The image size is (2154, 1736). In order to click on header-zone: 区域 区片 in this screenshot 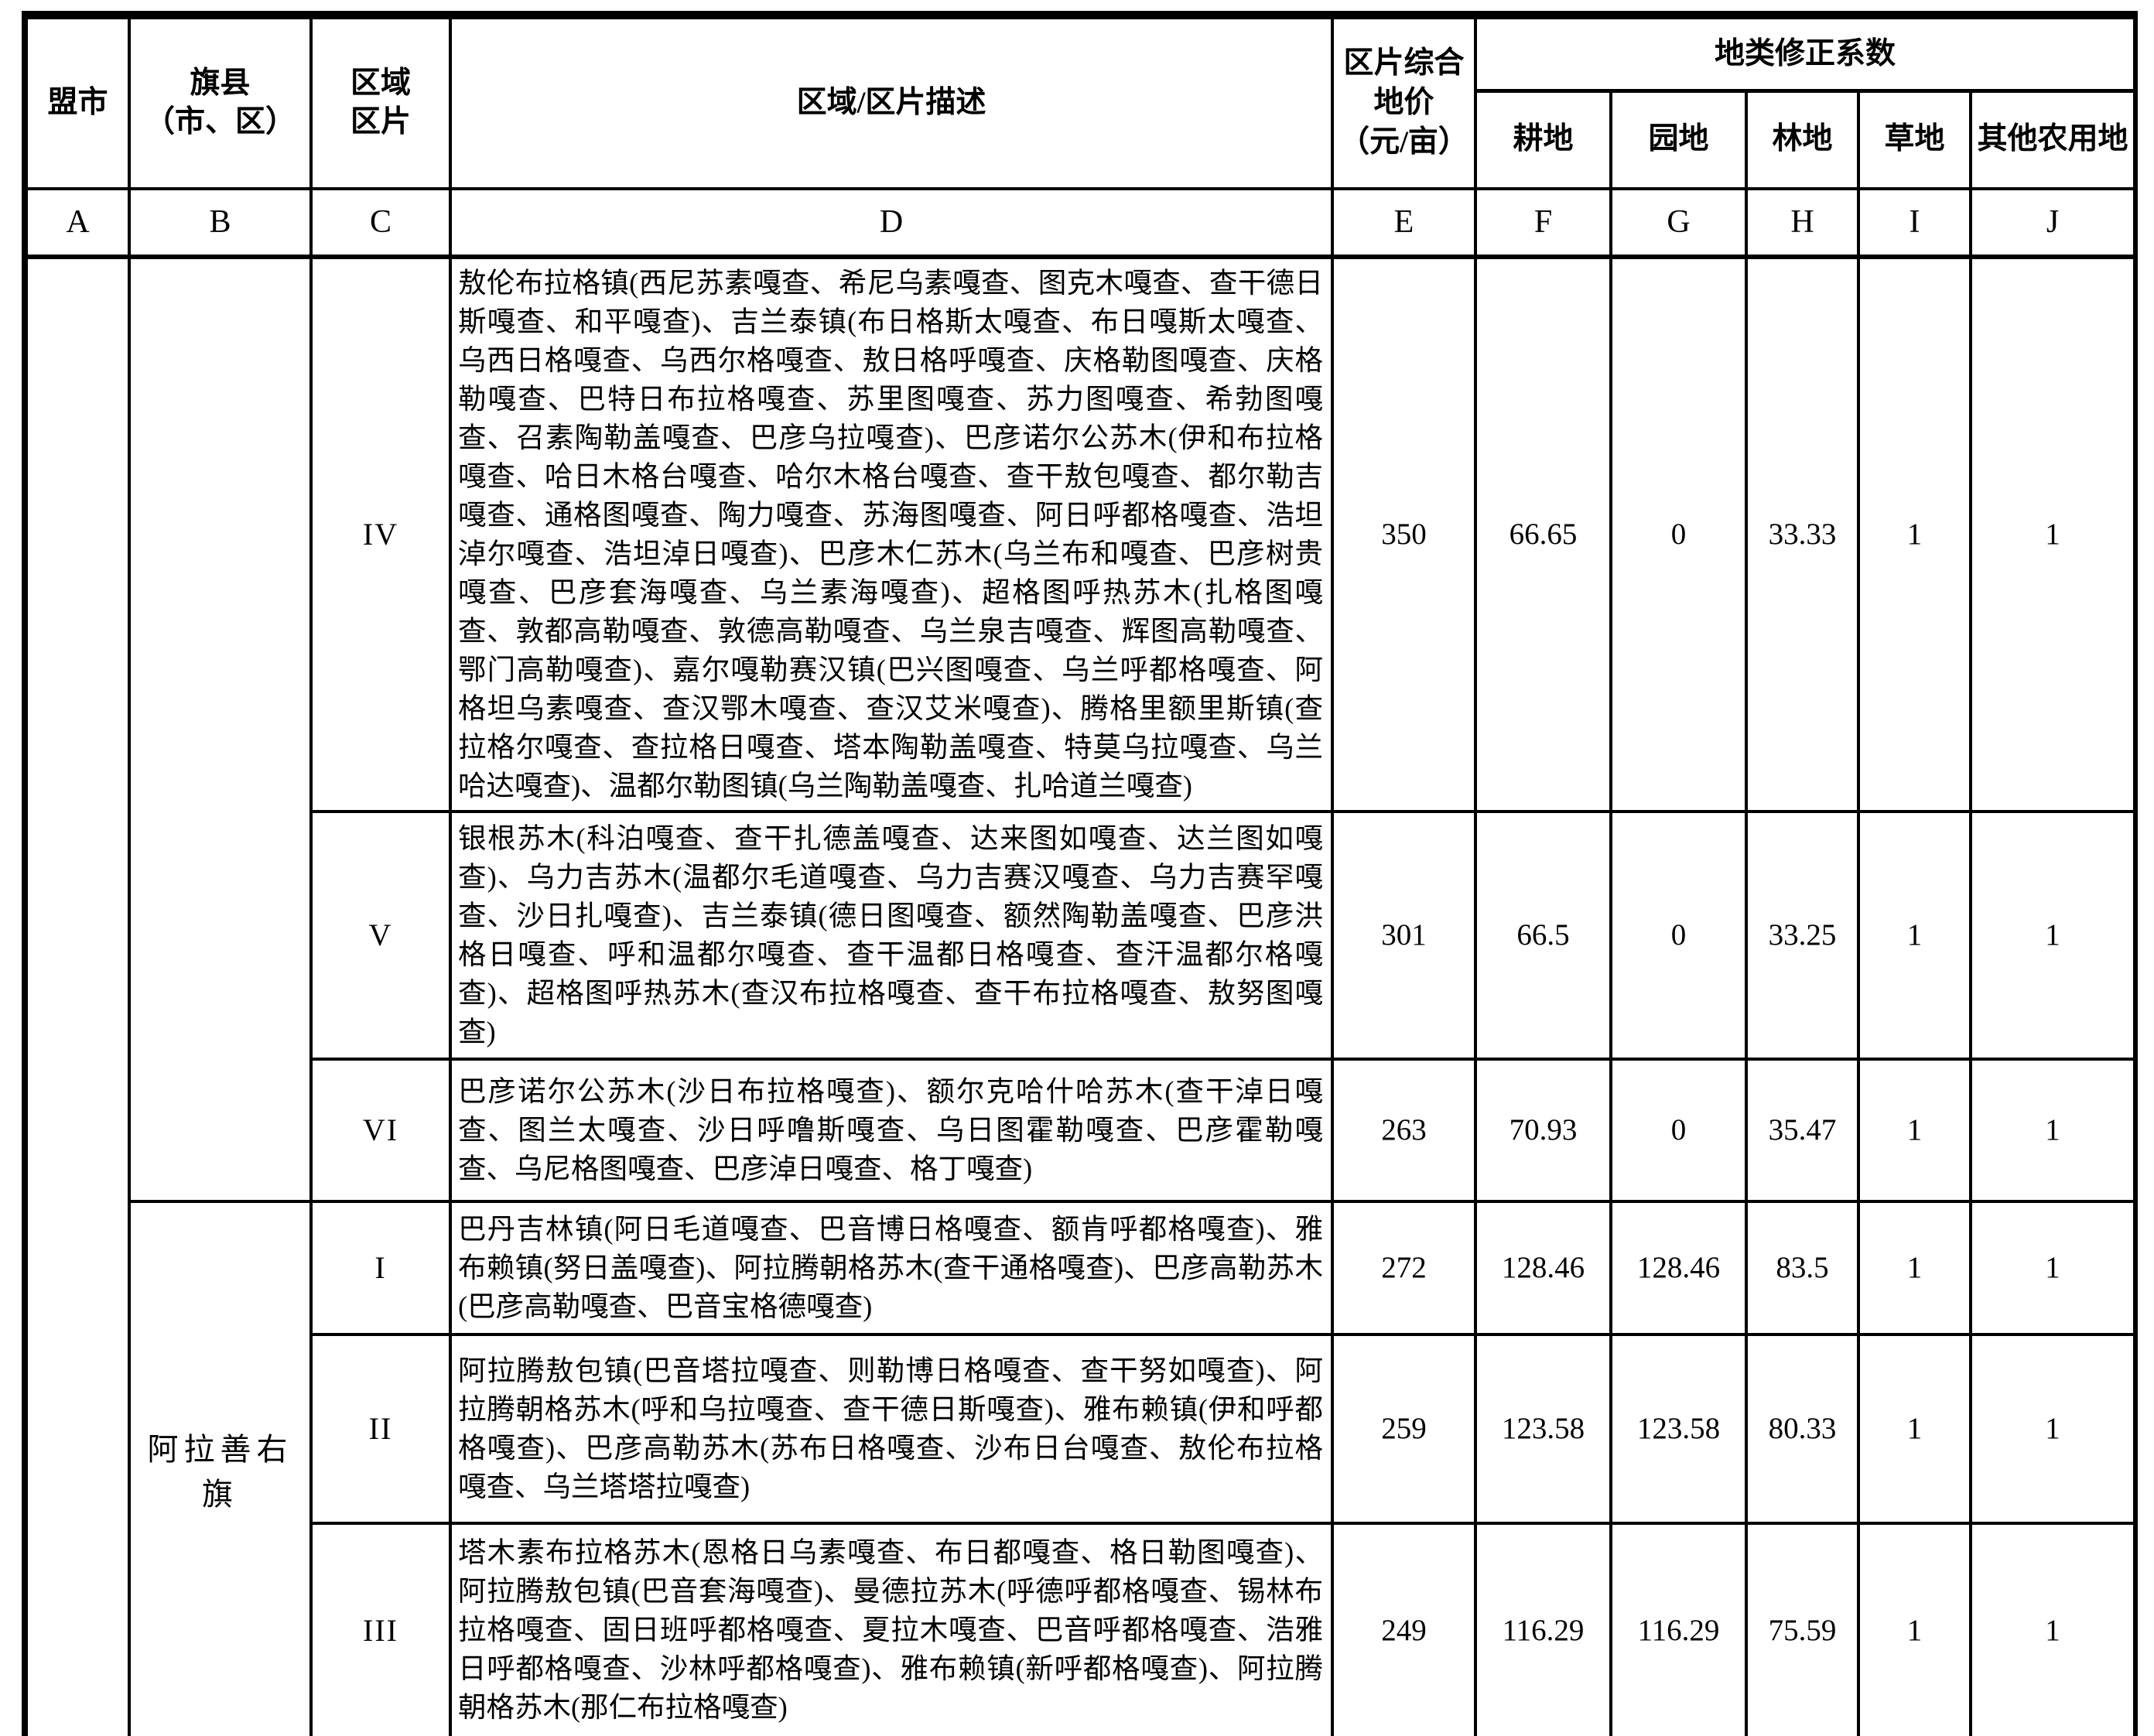, I will do `click(380, 101)`.